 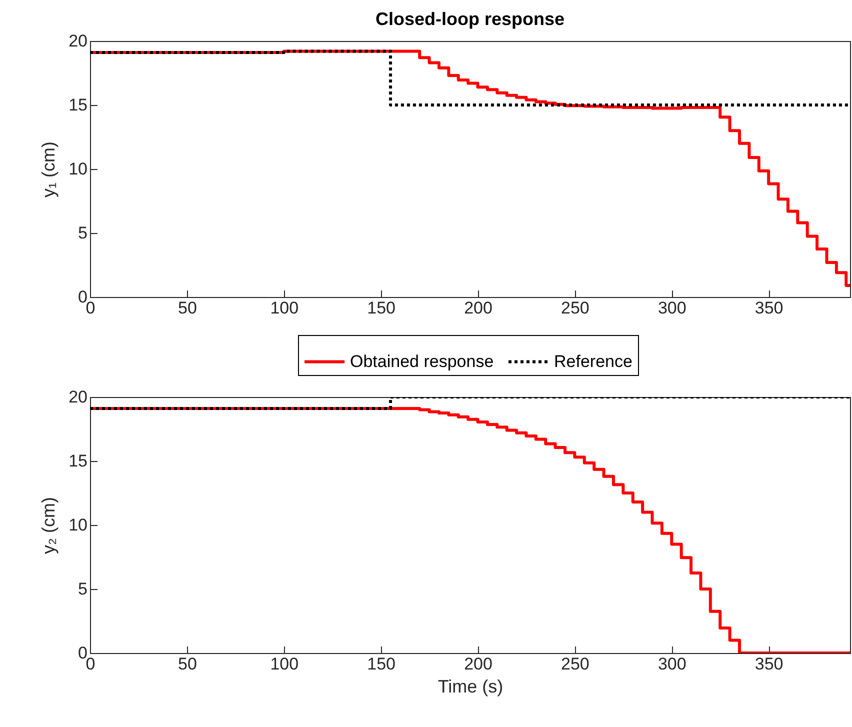 I want to click on y-axis-title: y₂ (cm), so click(x=48, y=525).